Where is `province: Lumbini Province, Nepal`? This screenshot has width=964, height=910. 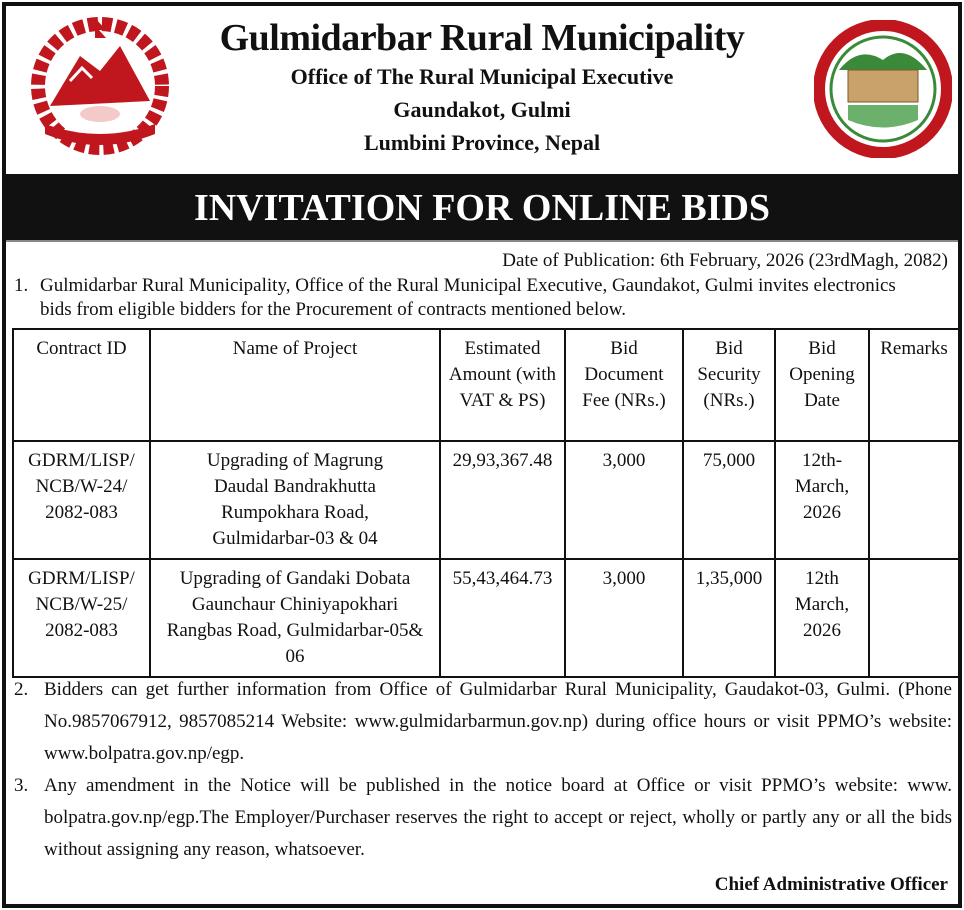 province: Lumbini Province, Nepal is located at coordinates (482, 142).